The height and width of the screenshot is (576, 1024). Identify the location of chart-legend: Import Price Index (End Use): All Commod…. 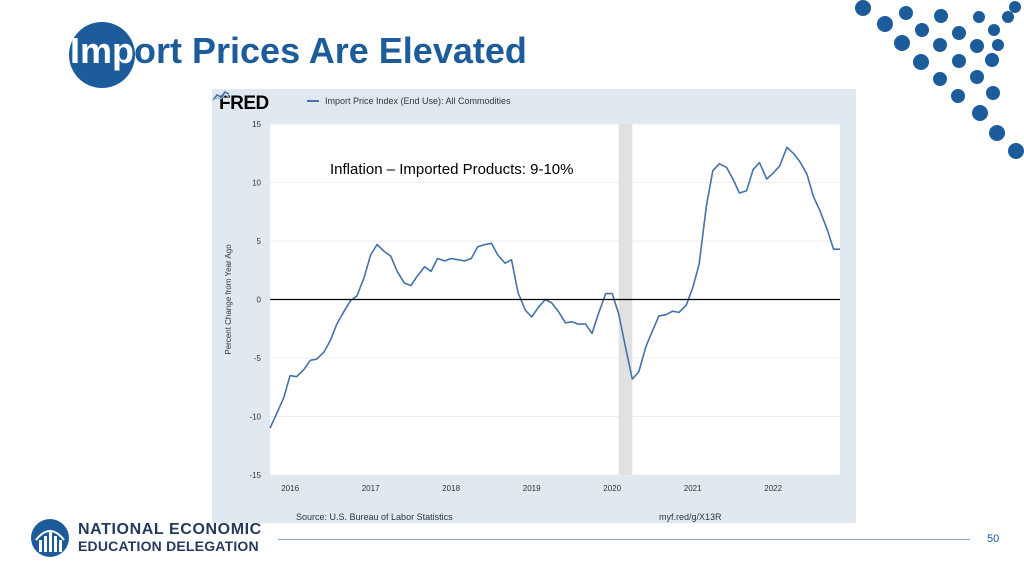
(409, 101).